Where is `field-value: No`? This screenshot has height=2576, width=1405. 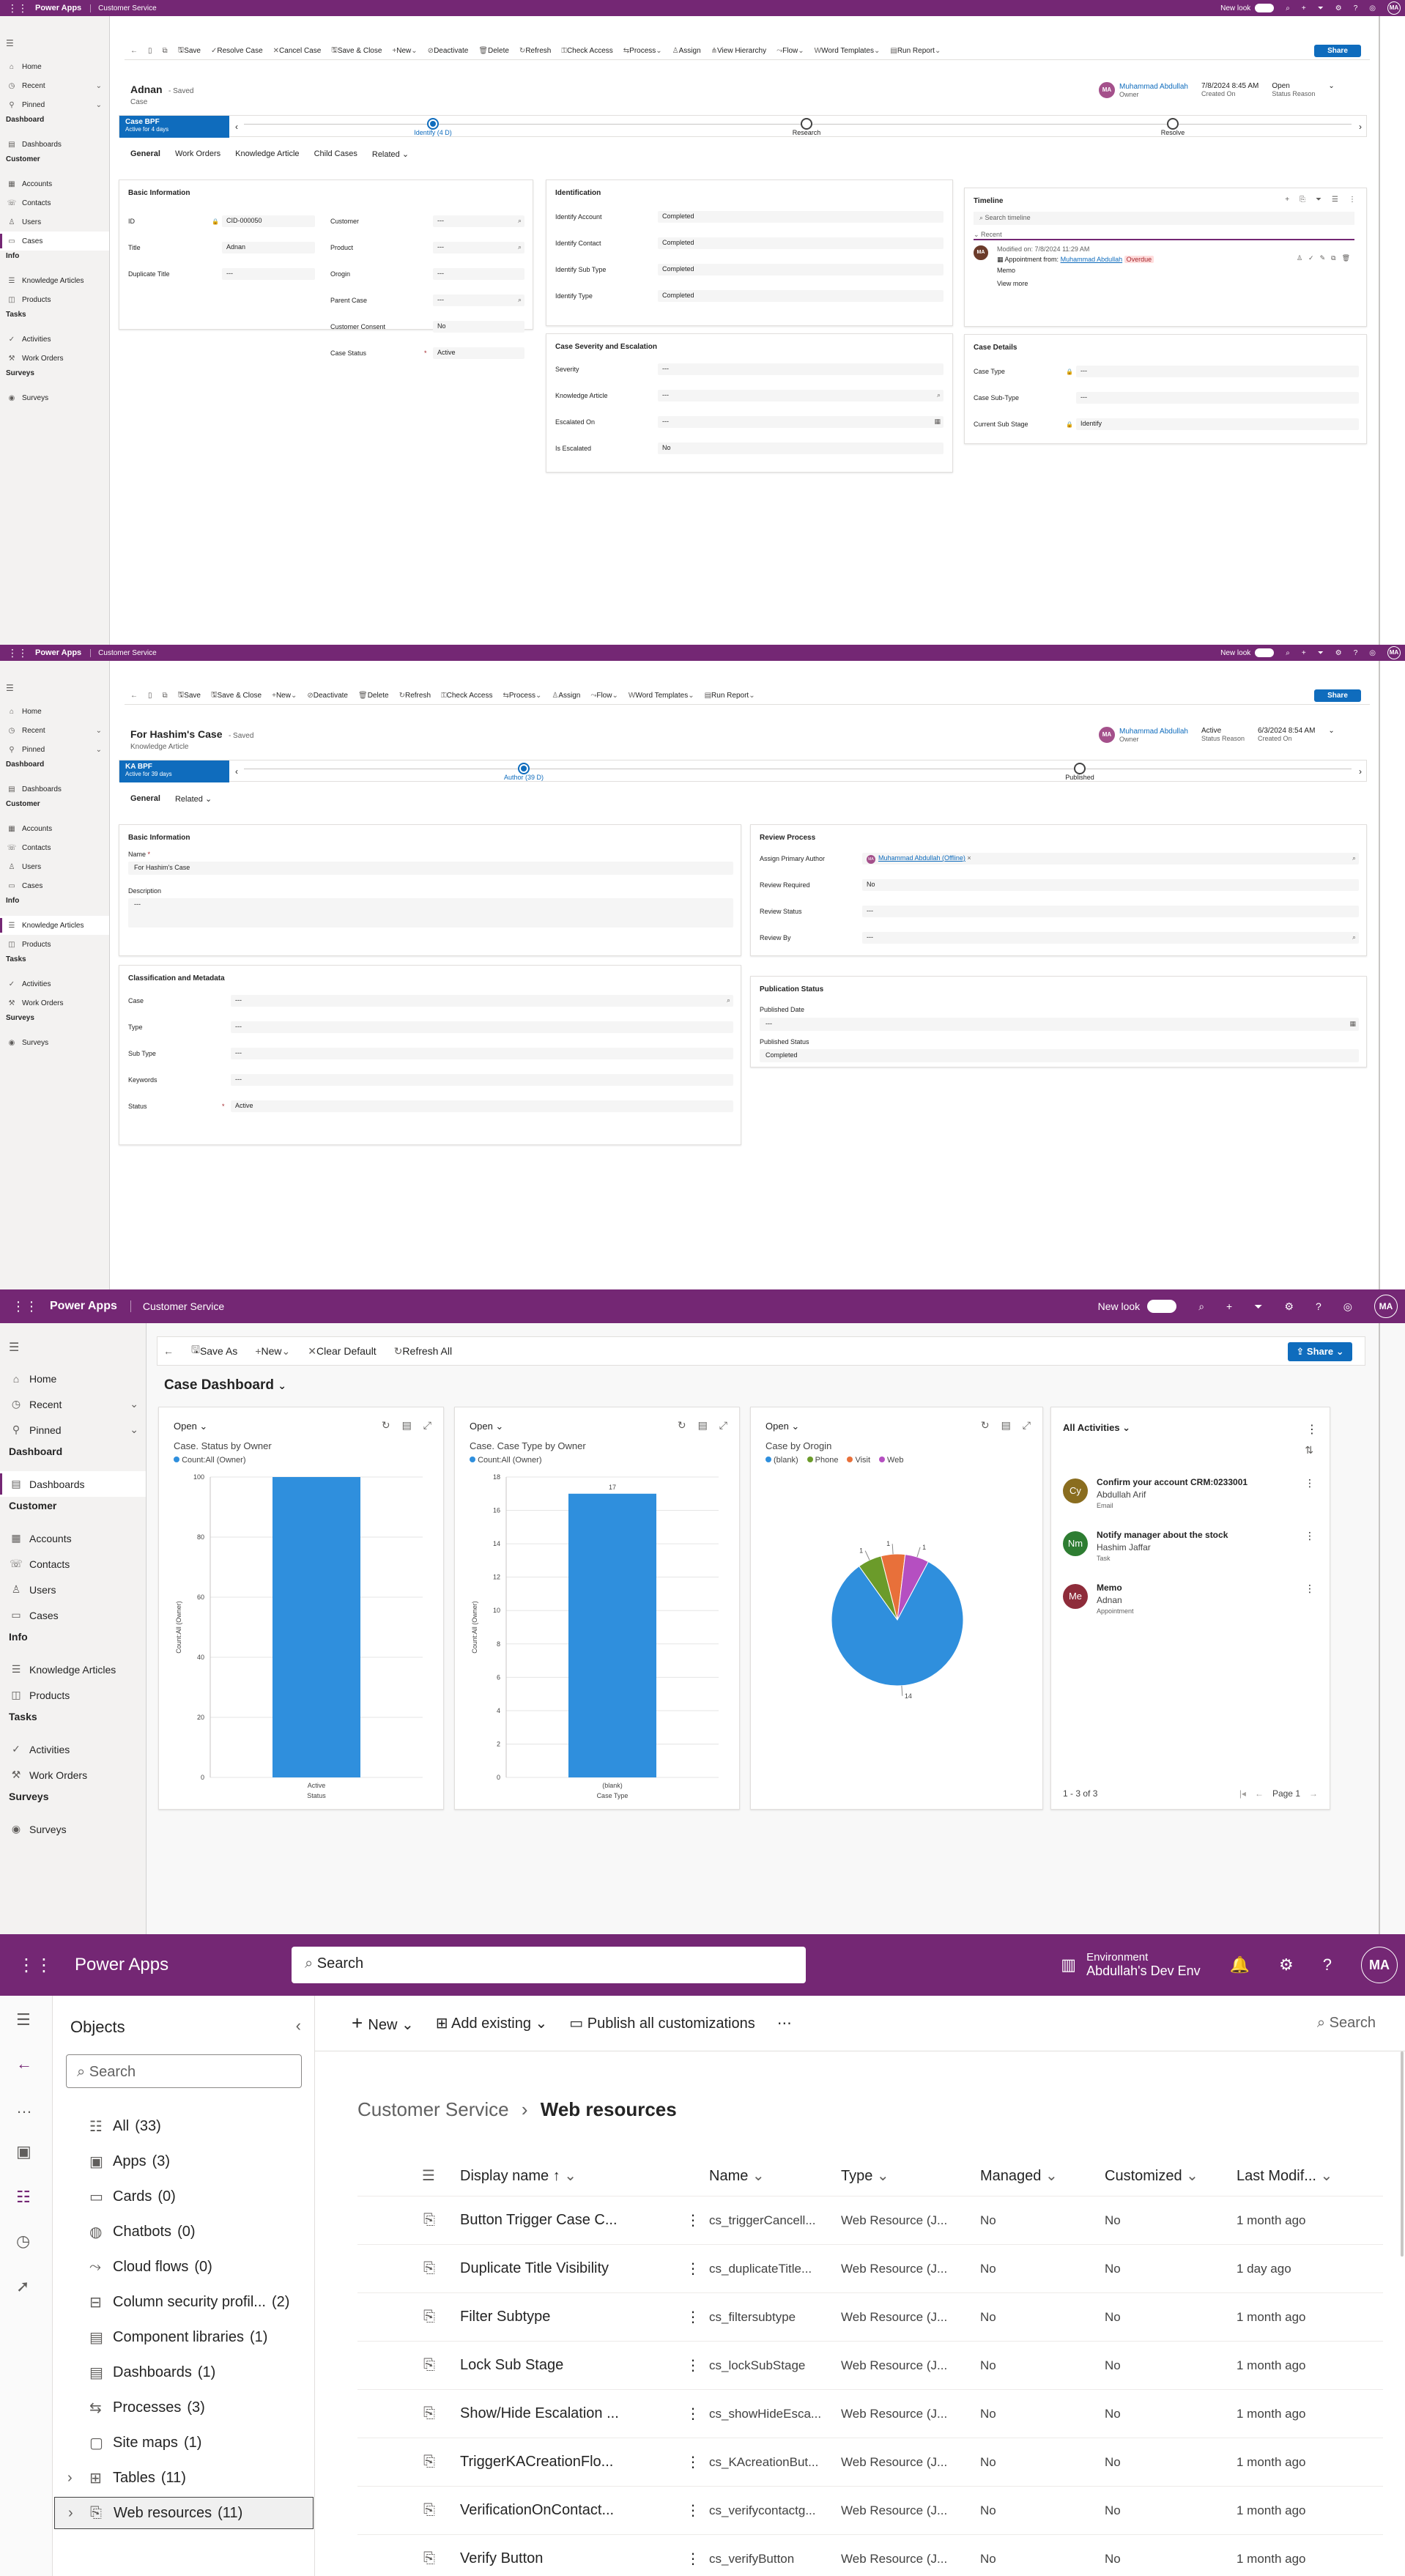 field-value: No is located at coordinates (1110, 885).